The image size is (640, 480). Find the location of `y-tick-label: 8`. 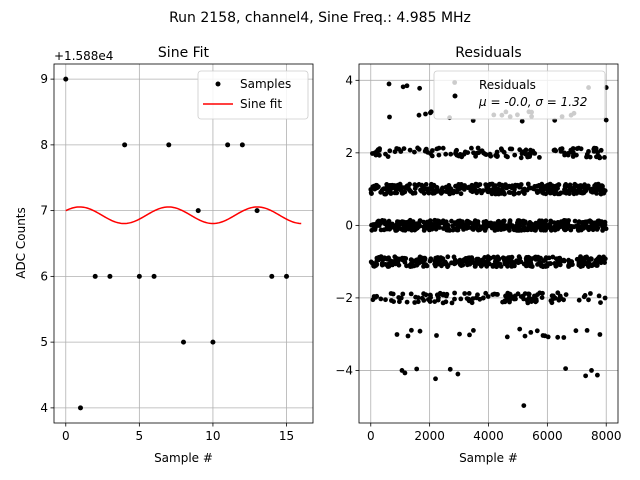

y-tick-label: 8 is located at coordinates (44, 145).